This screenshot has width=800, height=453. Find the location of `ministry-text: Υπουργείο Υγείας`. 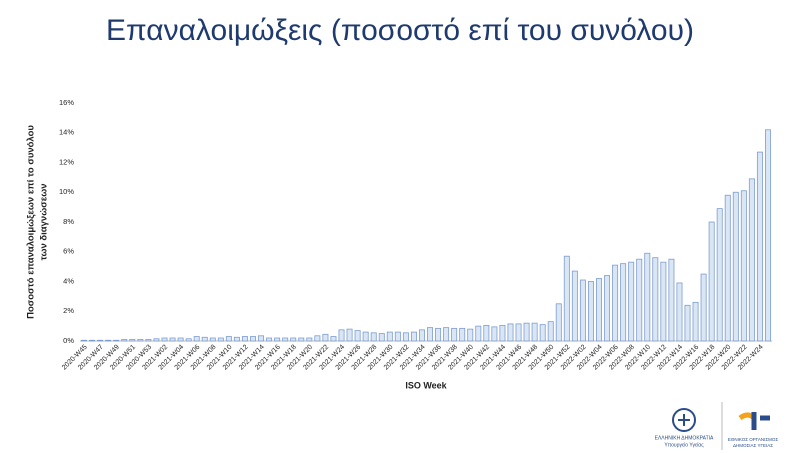

ministry-text: Υπουργείο Υγείας is located at coordinates (684, 445).